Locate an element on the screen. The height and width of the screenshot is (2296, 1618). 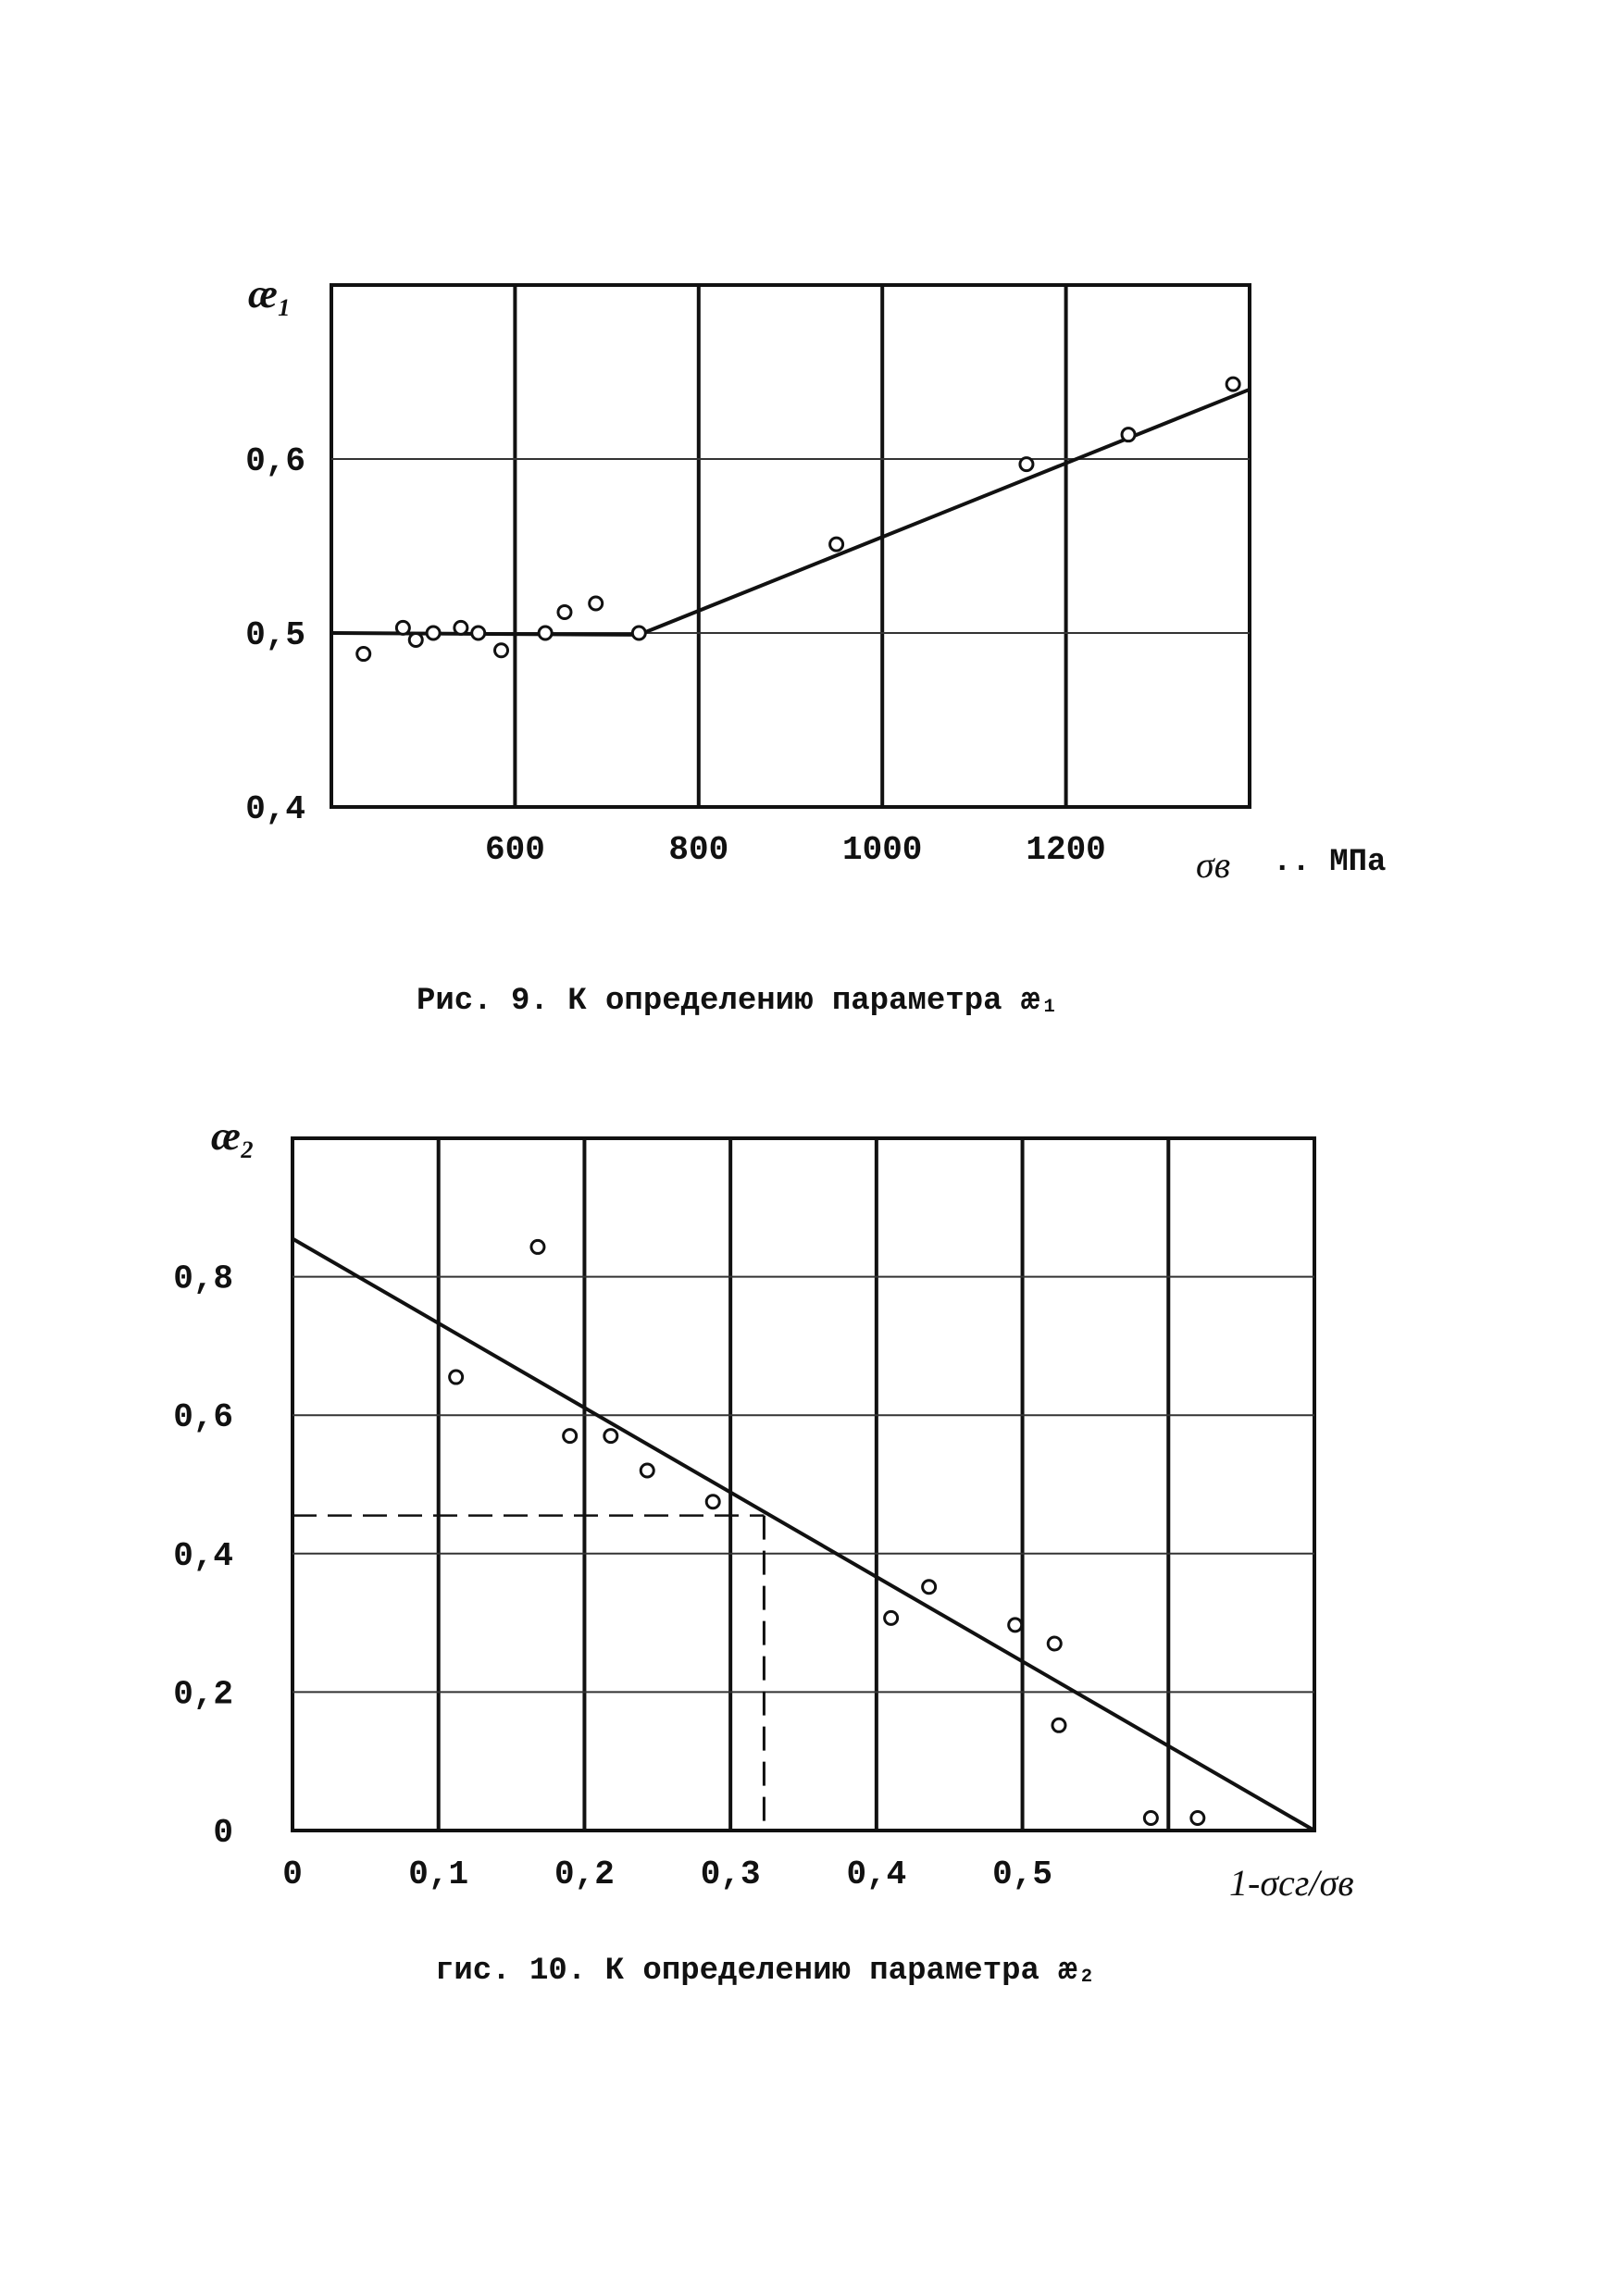
plot-frame is located at coordinates (790, 546).